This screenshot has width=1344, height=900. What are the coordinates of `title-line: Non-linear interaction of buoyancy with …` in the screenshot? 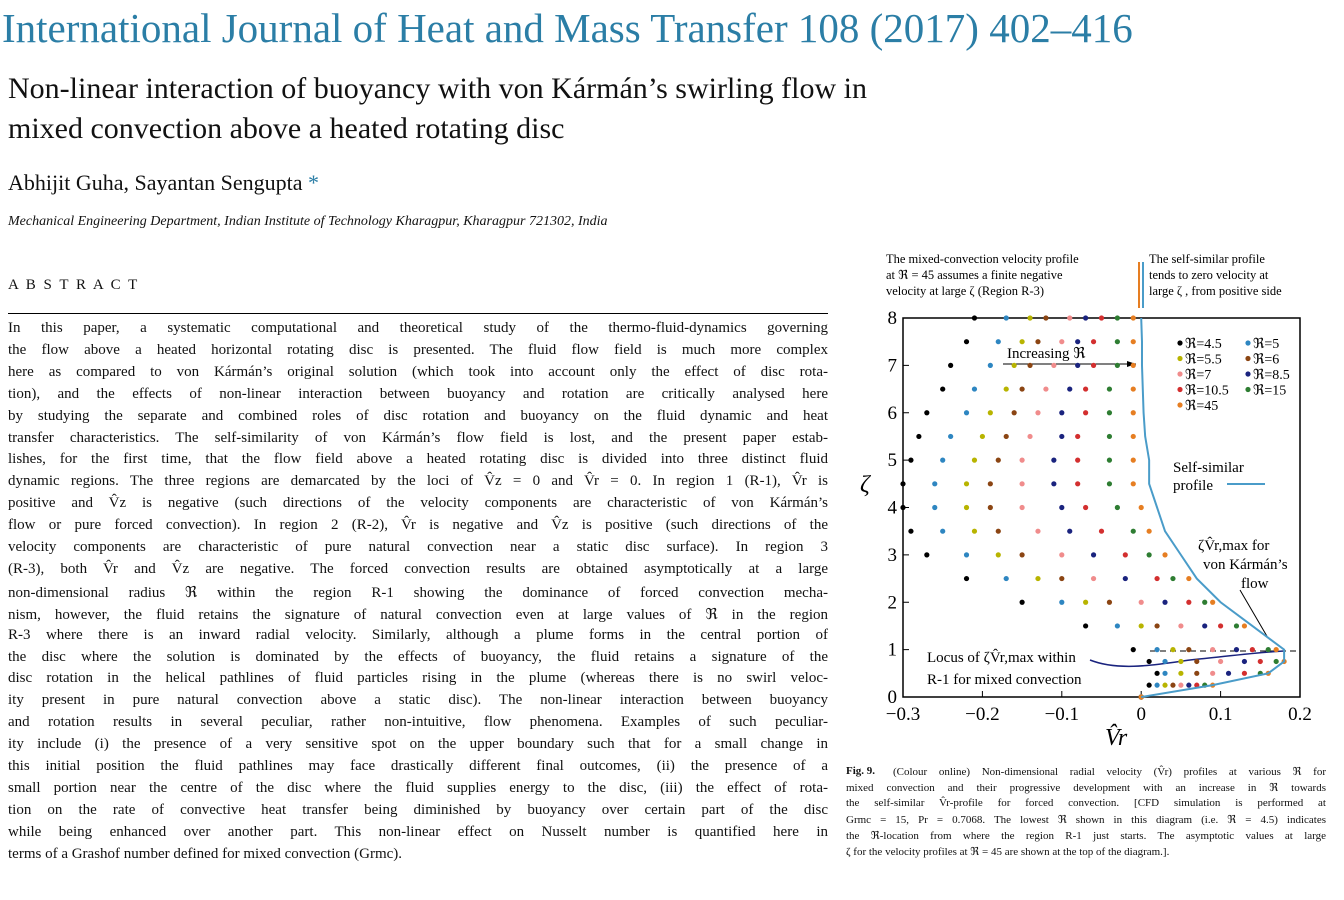 It's located at (437, 88).